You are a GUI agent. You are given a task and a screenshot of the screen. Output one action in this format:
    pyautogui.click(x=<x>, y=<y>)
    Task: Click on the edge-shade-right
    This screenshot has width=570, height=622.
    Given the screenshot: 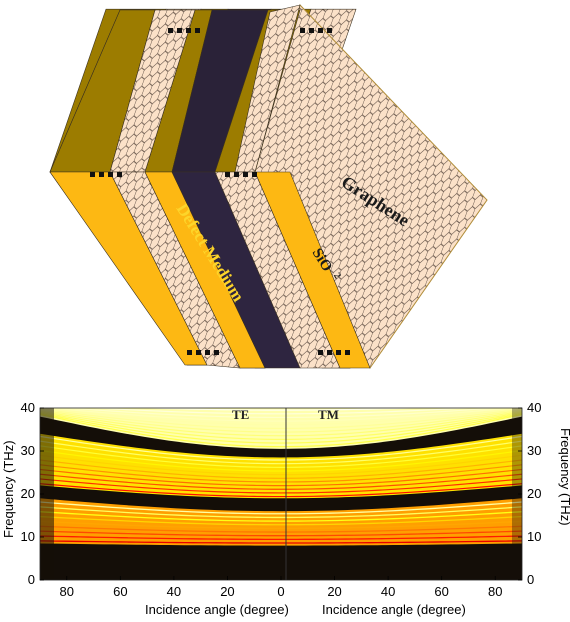 What is the action you would take?
    pyautogui.click(x=517, y=494)
    